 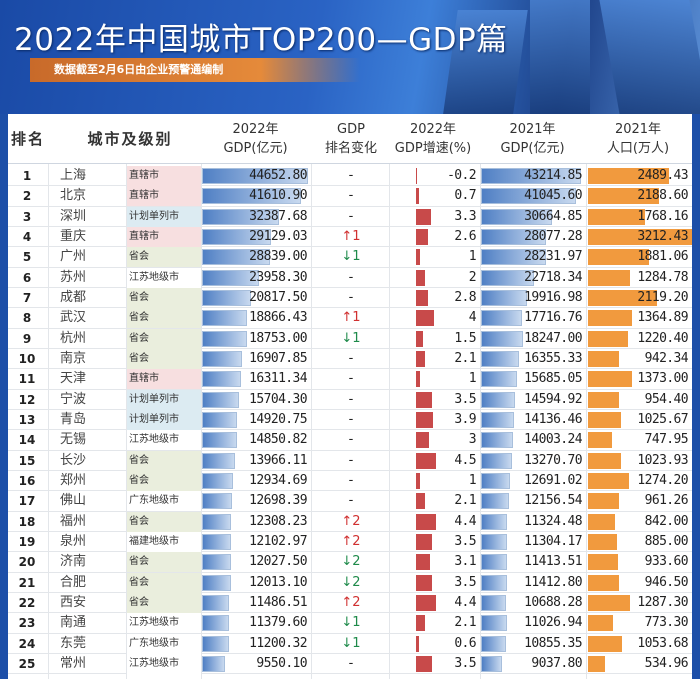 I want to click on gdp2022-value: 18866.43, so click(x=278, y=318).